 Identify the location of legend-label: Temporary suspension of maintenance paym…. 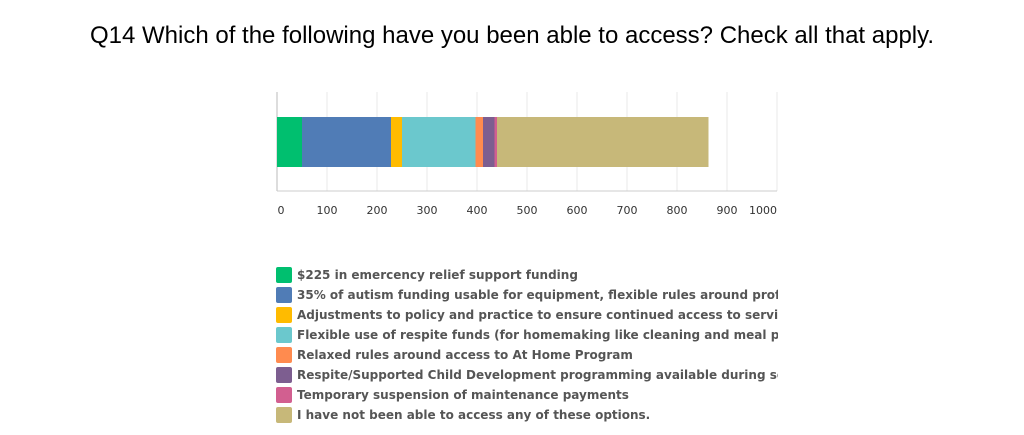
(463, 395).